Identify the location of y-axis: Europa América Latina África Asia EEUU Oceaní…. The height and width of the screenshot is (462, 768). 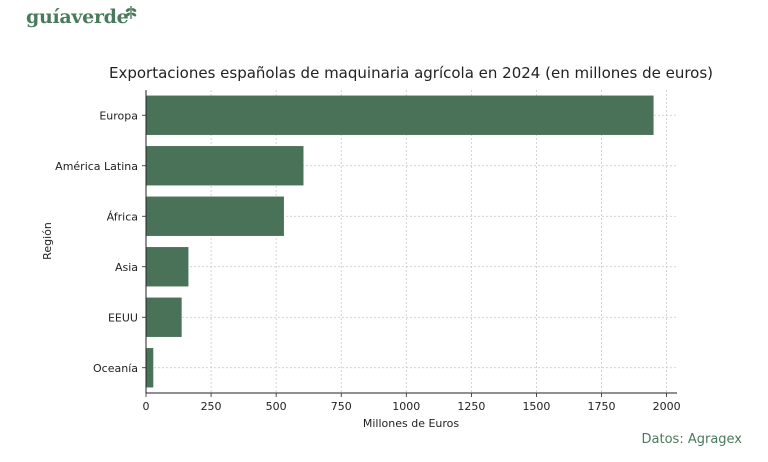
(101, 241).